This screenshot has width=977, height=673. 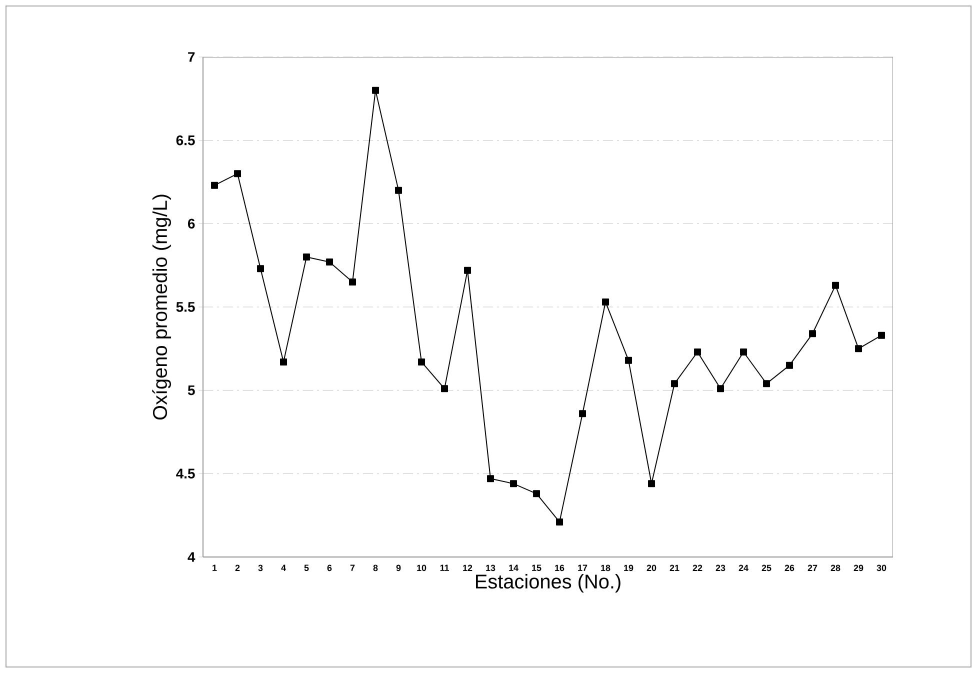 I want to click on y-tick-label: 4, so click(x=192, y=557).